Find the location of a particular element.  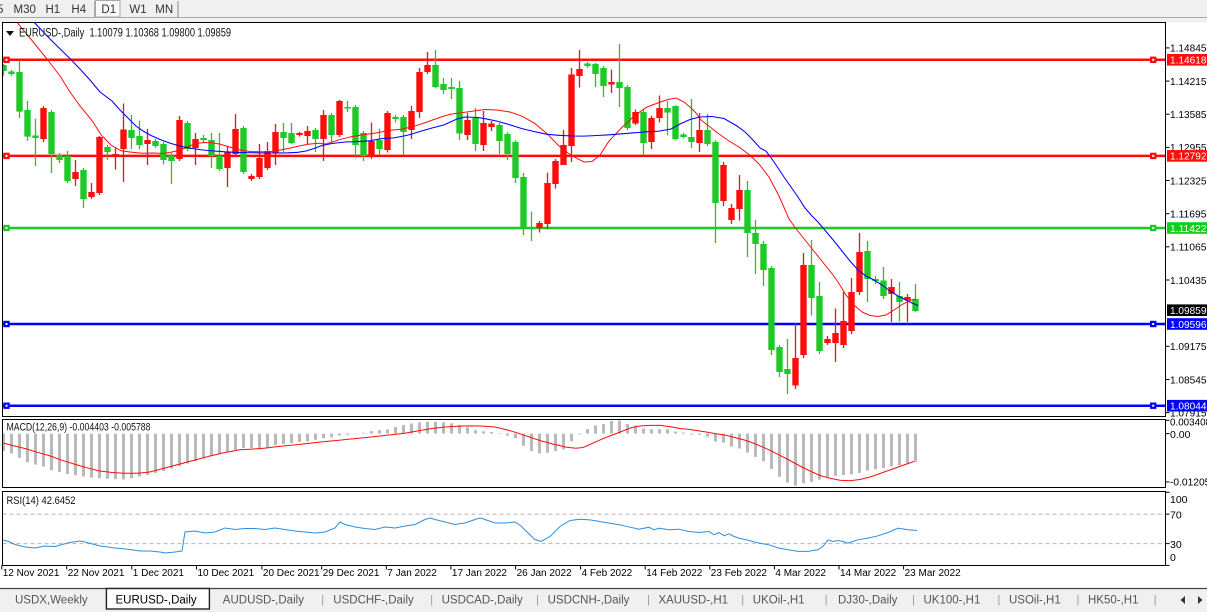

svg-text: USOil-,H1 is located at coordinates (1035, 601).